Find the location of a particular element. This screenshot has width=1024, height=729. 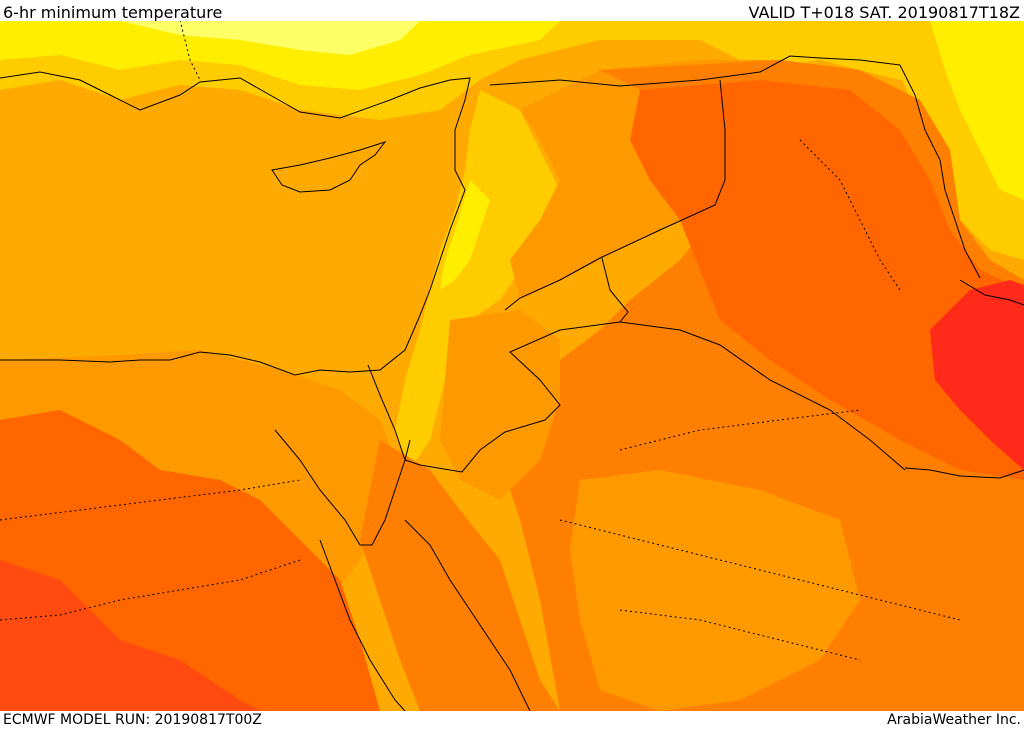

credit-label: ArabiaWeather Inc. is located at coordinates (954, 720).